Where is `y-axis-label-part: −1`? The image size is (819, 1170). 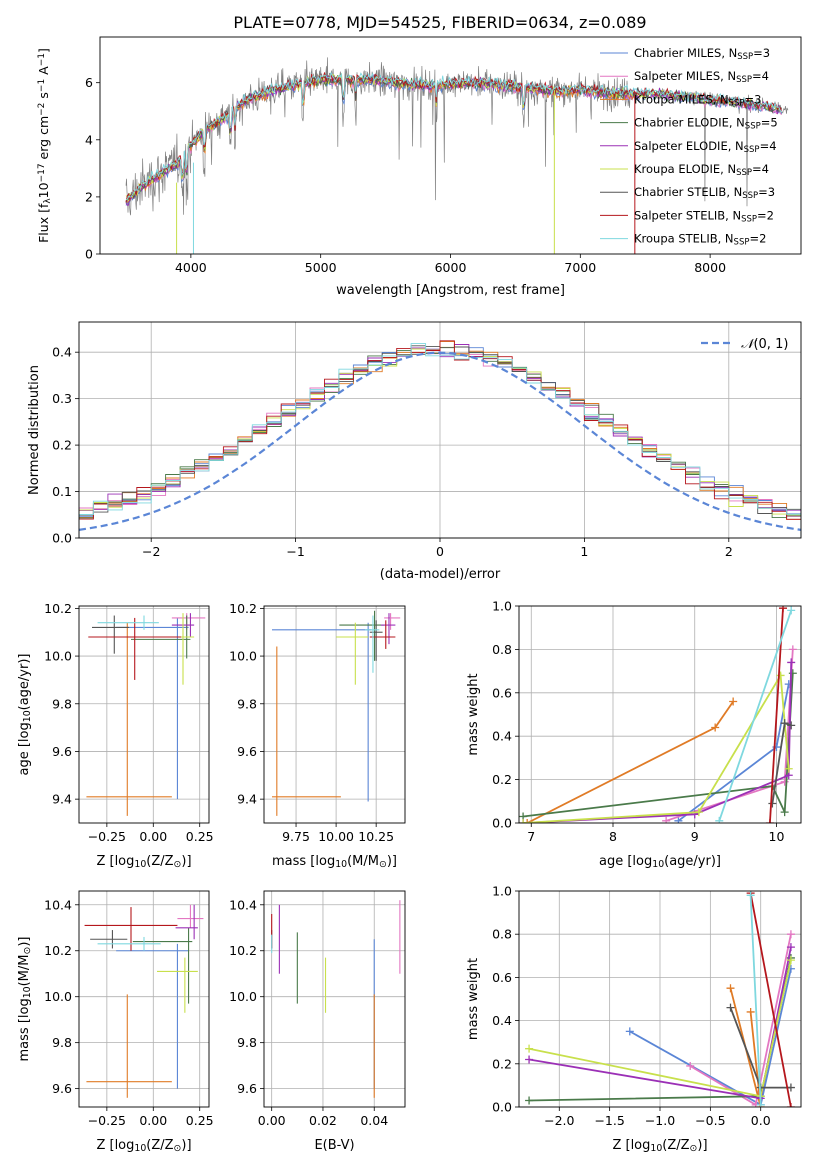
y-axis-label-part: −1 is located at coordinates (42, 59).